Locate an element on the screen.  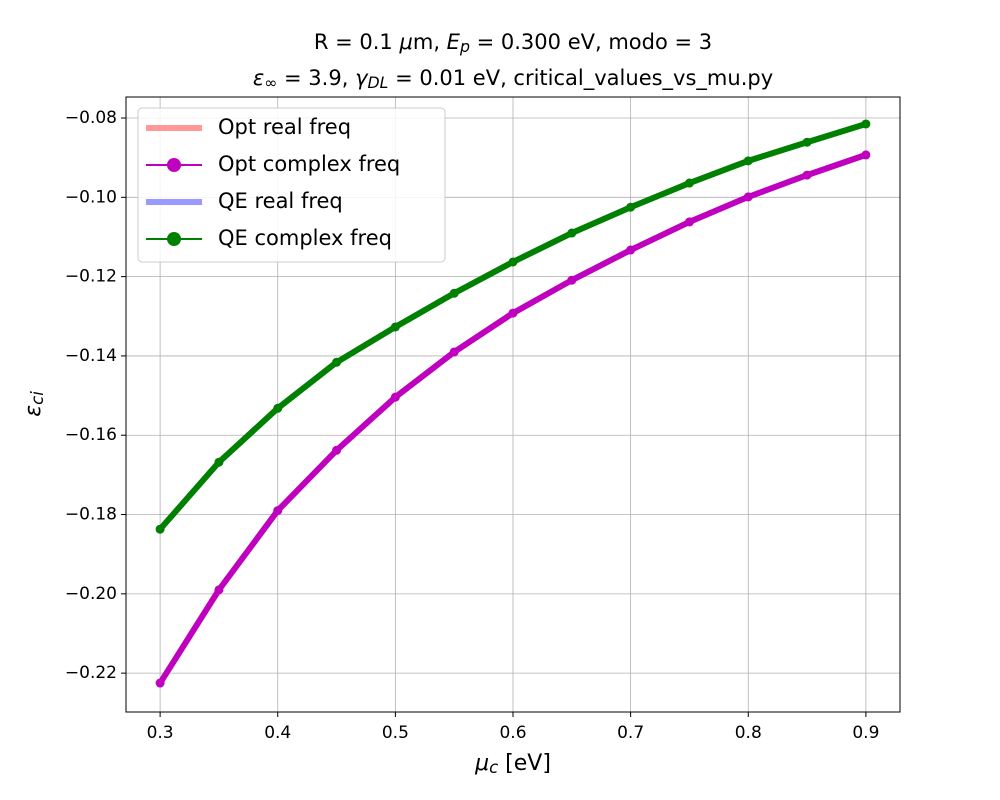
text-segment: DL is located at coordinates (378, 82).